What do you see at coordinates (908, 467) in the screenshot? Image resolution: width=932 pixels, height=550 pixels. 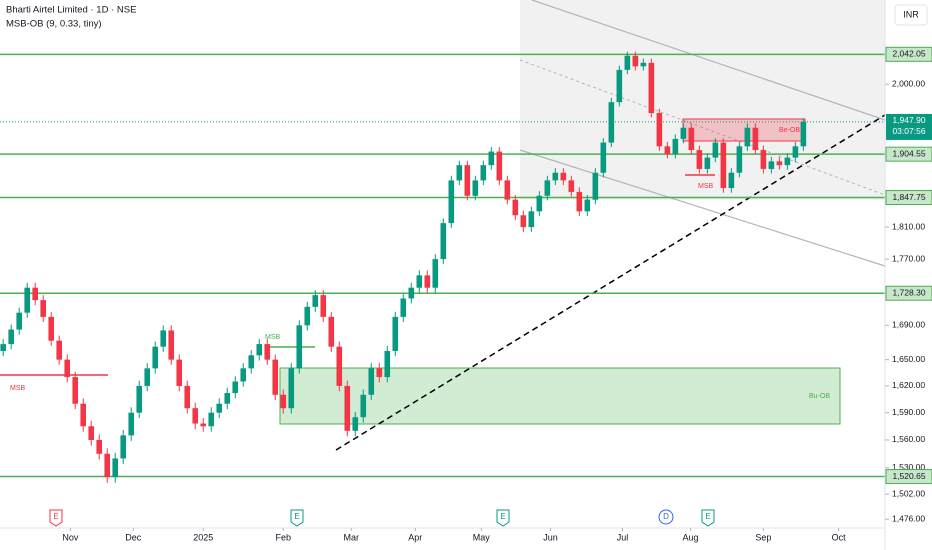 I see `y-tick-label: 1,530.00` at bounding box center [908, 467].